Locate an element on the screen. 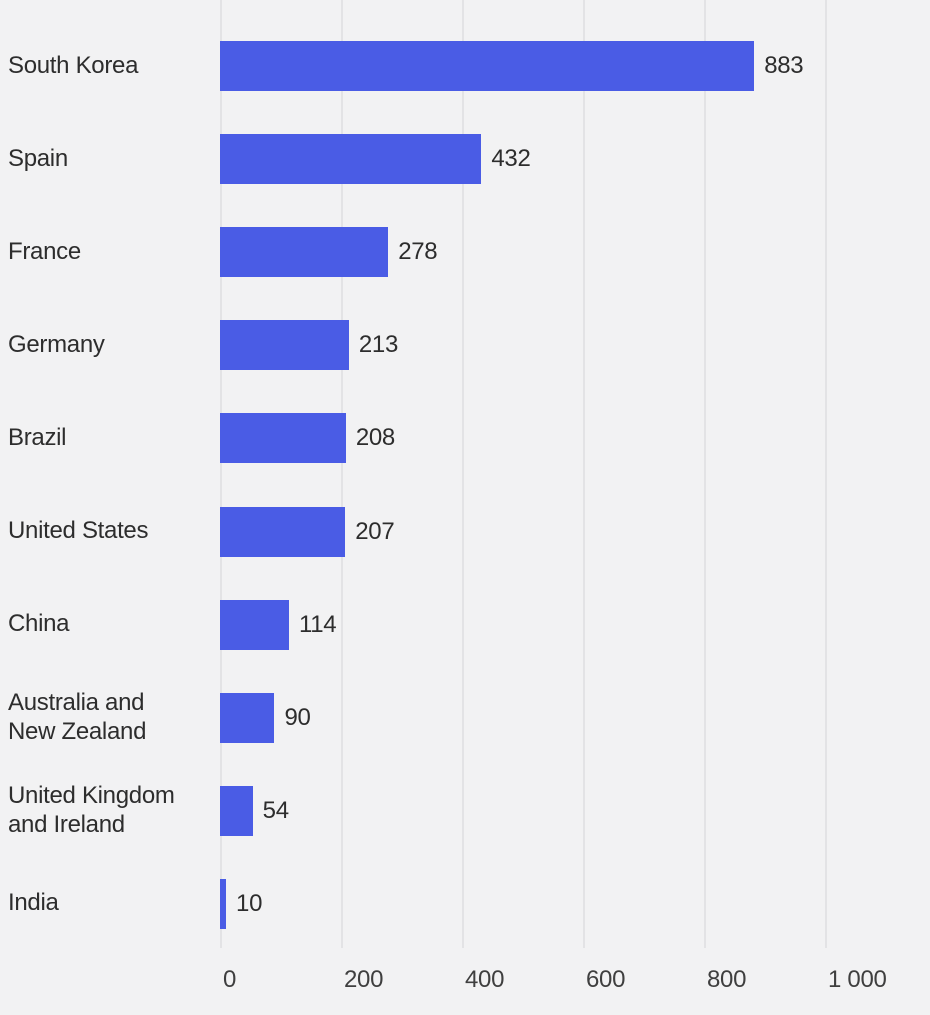  value-label: 90 is located at coordinates (297, 717).